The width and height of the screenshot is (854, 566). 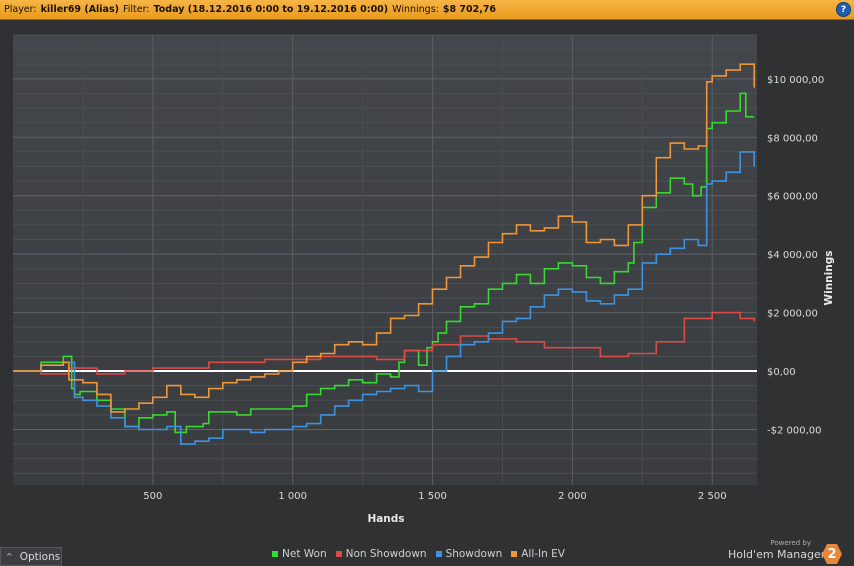 I want to click on player-name: killer69 (Alias), so click(x=79, y=9).